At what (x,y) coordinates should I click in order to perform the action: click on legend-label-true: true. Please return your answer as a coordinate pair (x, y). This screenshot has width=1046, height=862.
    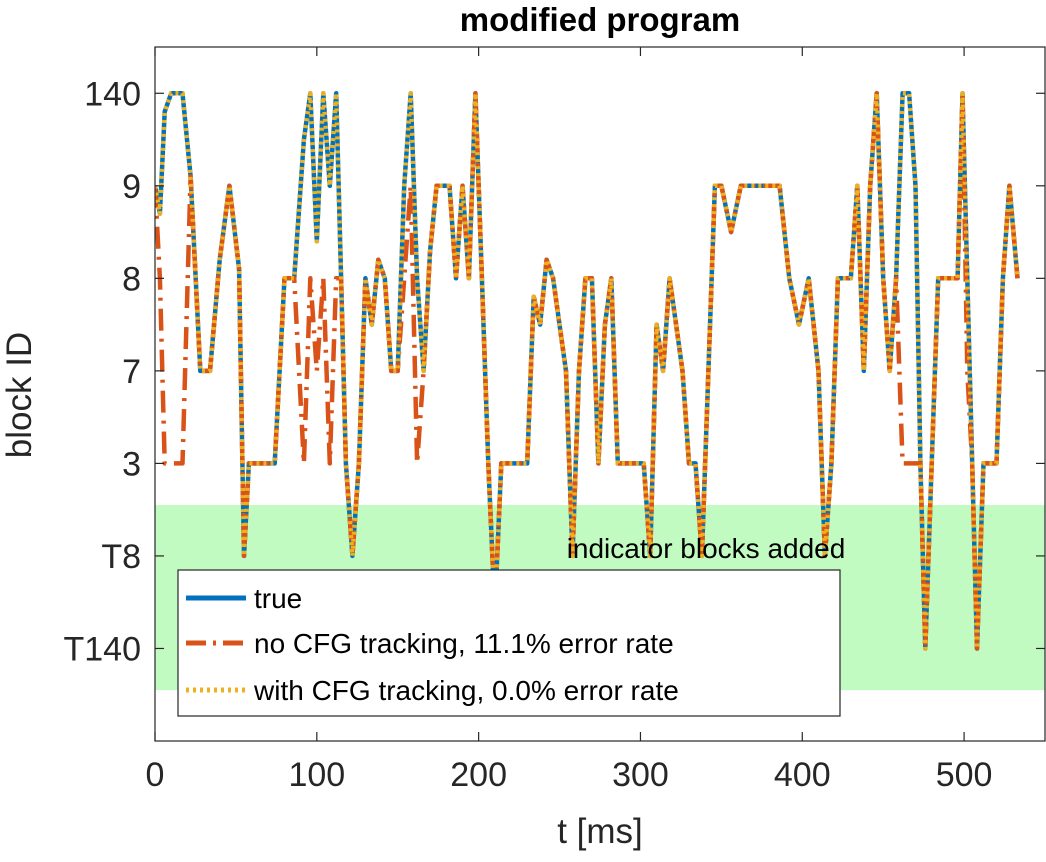
    Looking at the image, I should click on (278, 598).